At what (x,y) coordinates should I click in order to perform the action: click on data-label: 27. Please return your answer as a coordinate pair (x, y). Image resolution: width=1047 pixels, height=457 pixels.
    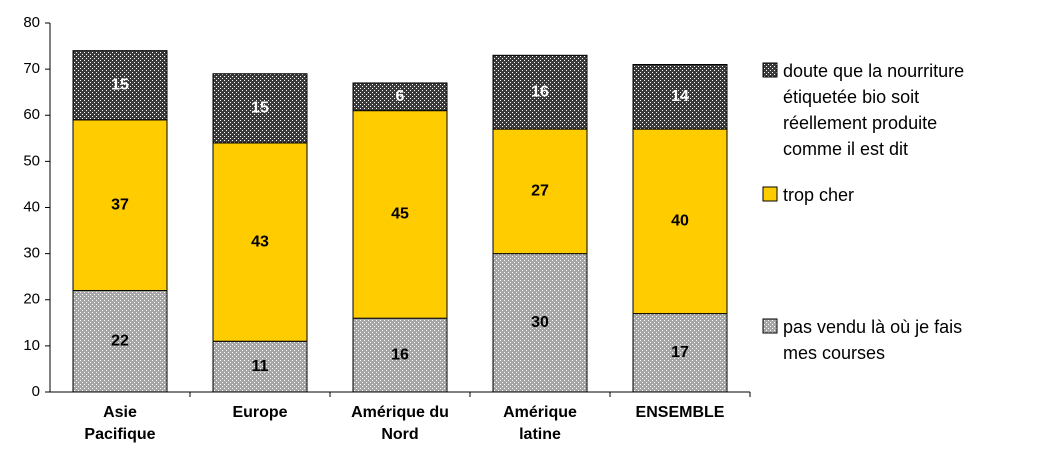
    Looking at the image, I should click on (540, 191).